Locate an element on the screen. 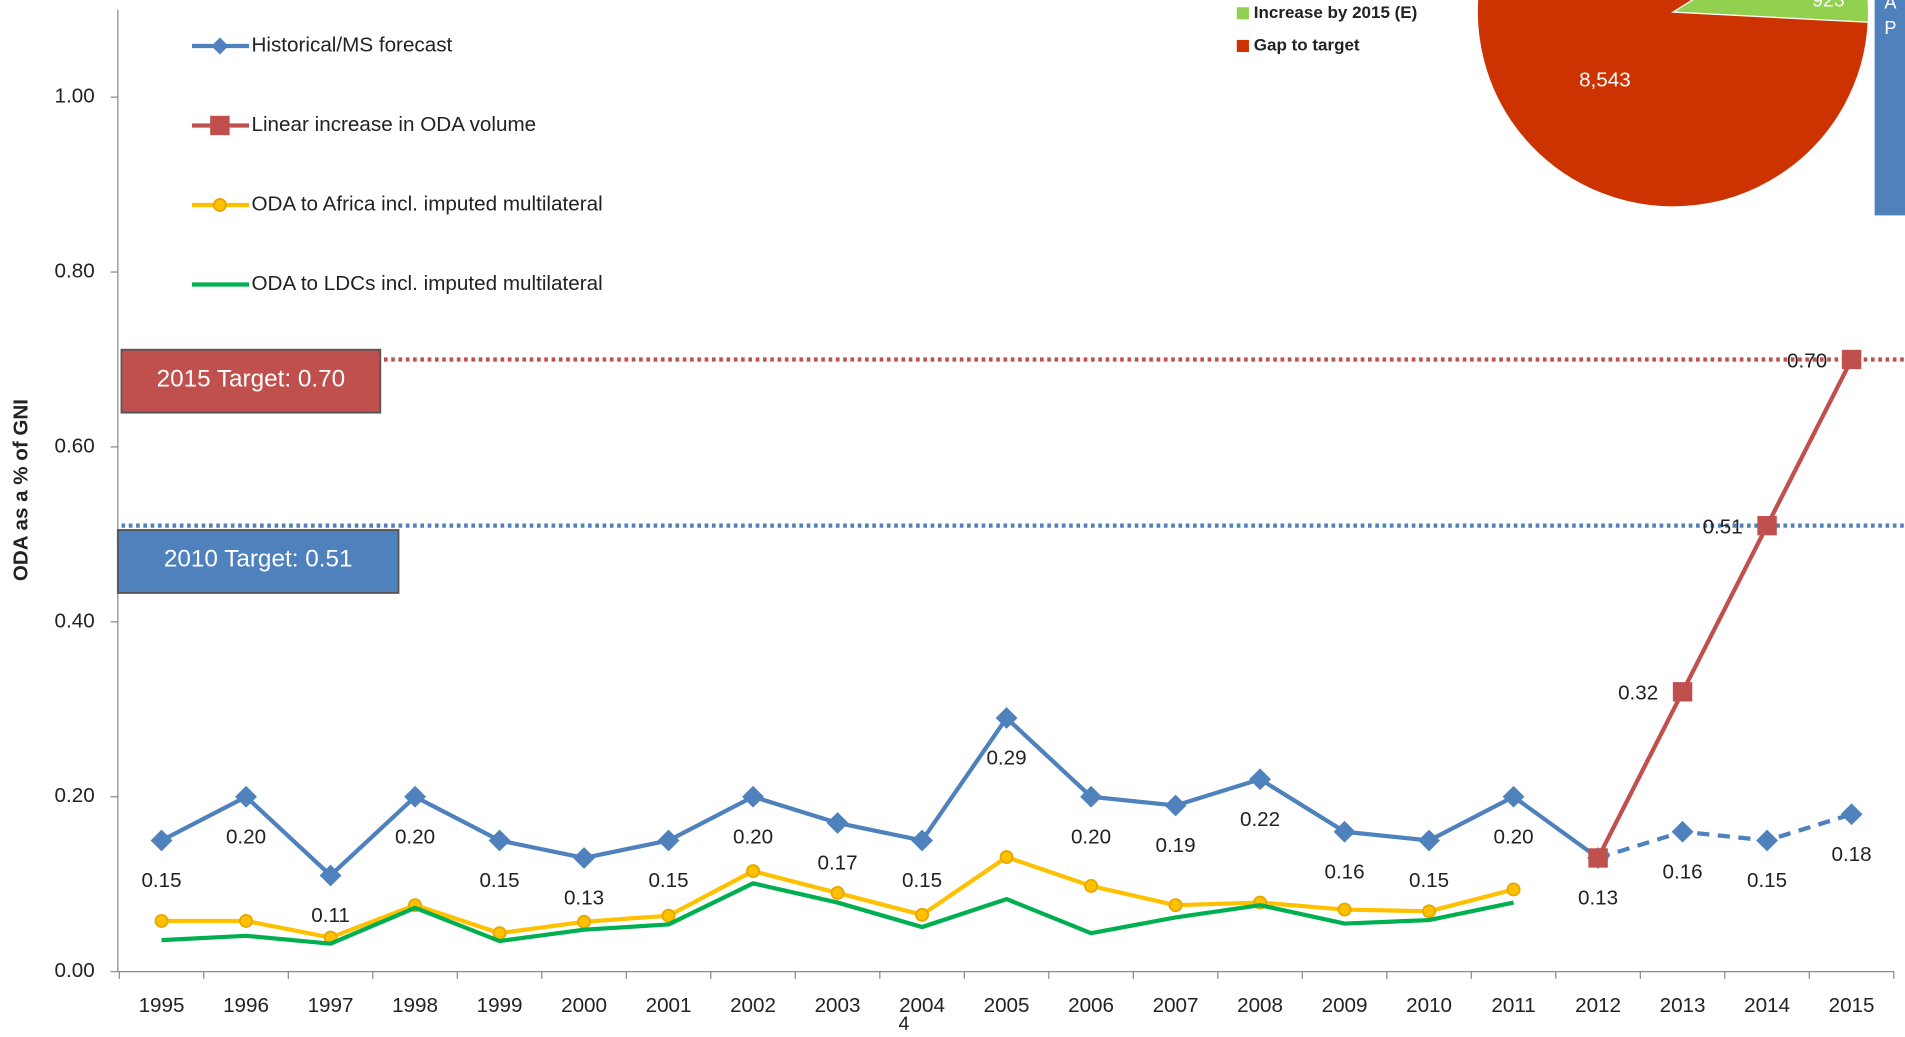  legend-label: ODA to Africa incl. imputed multilateral is located at coordinates (426, 203).